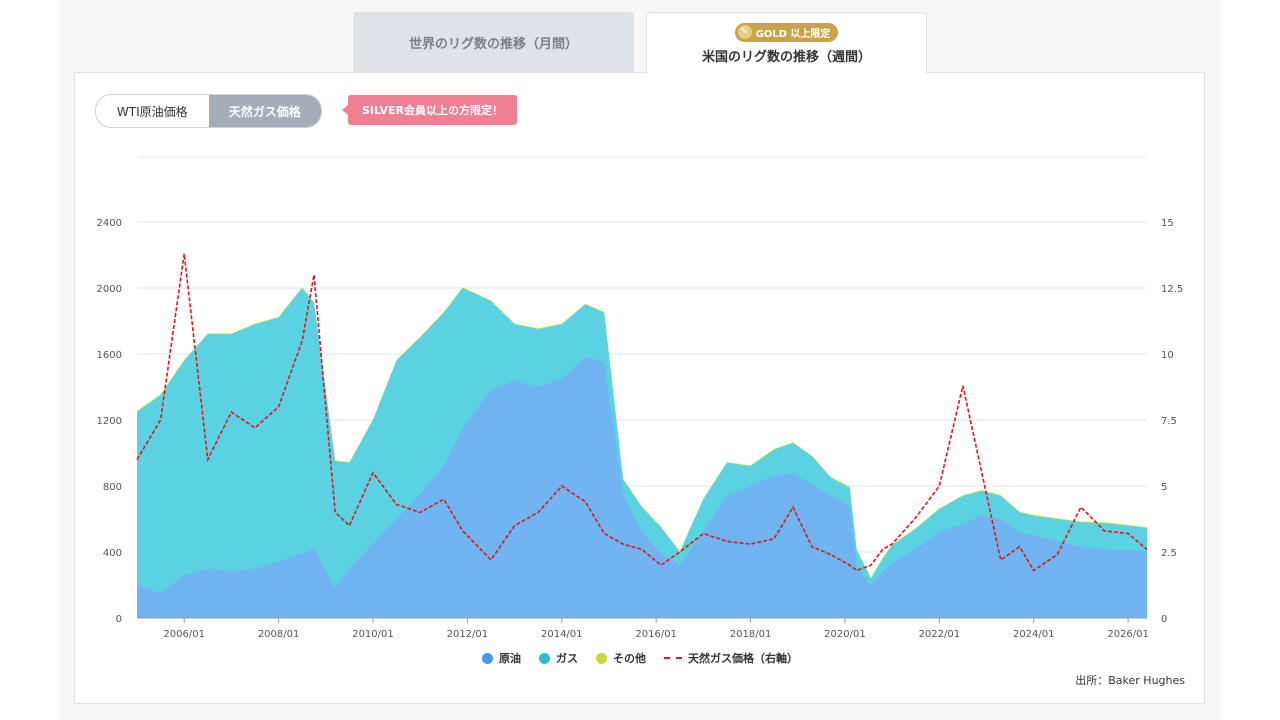 This screenshot has width=1280, height=720. Describe the element at coordinates (1164, 487) in the screenshot. I see `y-right-tick-label: 5` at that location.